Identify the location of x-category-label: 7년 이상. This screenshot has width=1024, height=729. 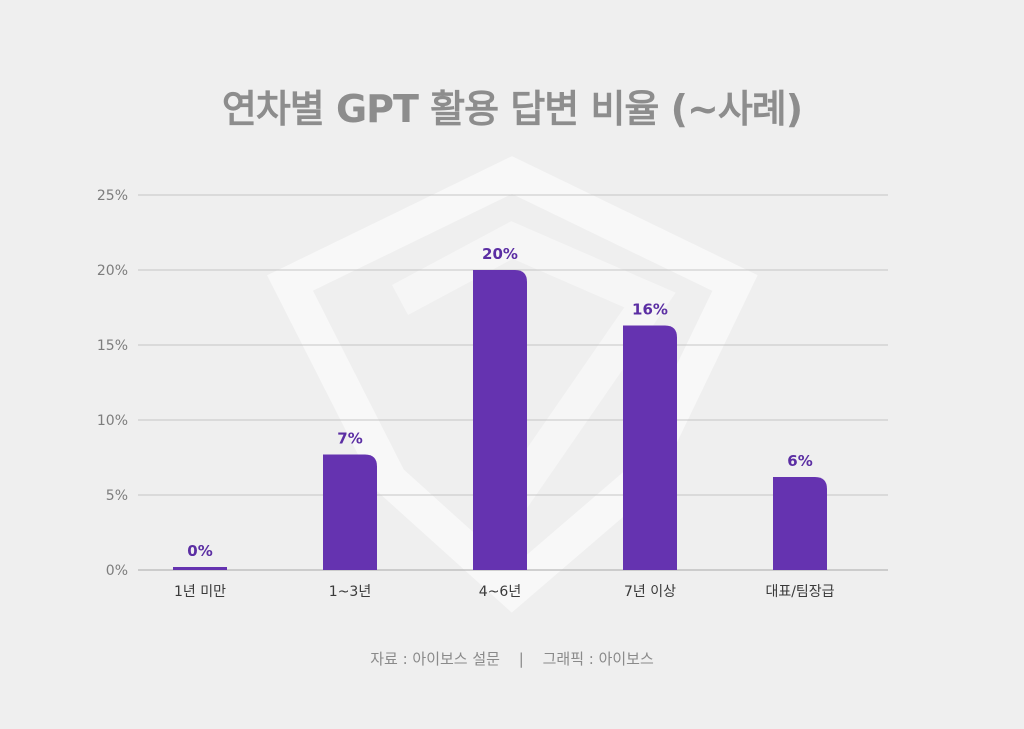
(650, 592).